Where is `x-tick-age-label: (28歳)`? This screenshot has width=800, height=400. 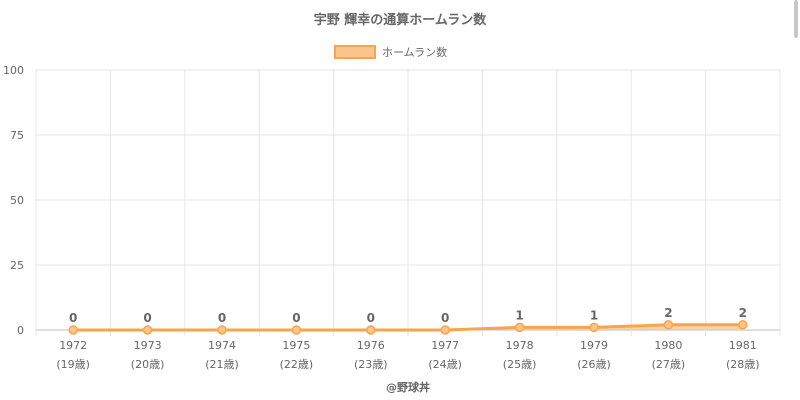
x-tick-age-label: (28歳) is located at coordinates (743, 364).